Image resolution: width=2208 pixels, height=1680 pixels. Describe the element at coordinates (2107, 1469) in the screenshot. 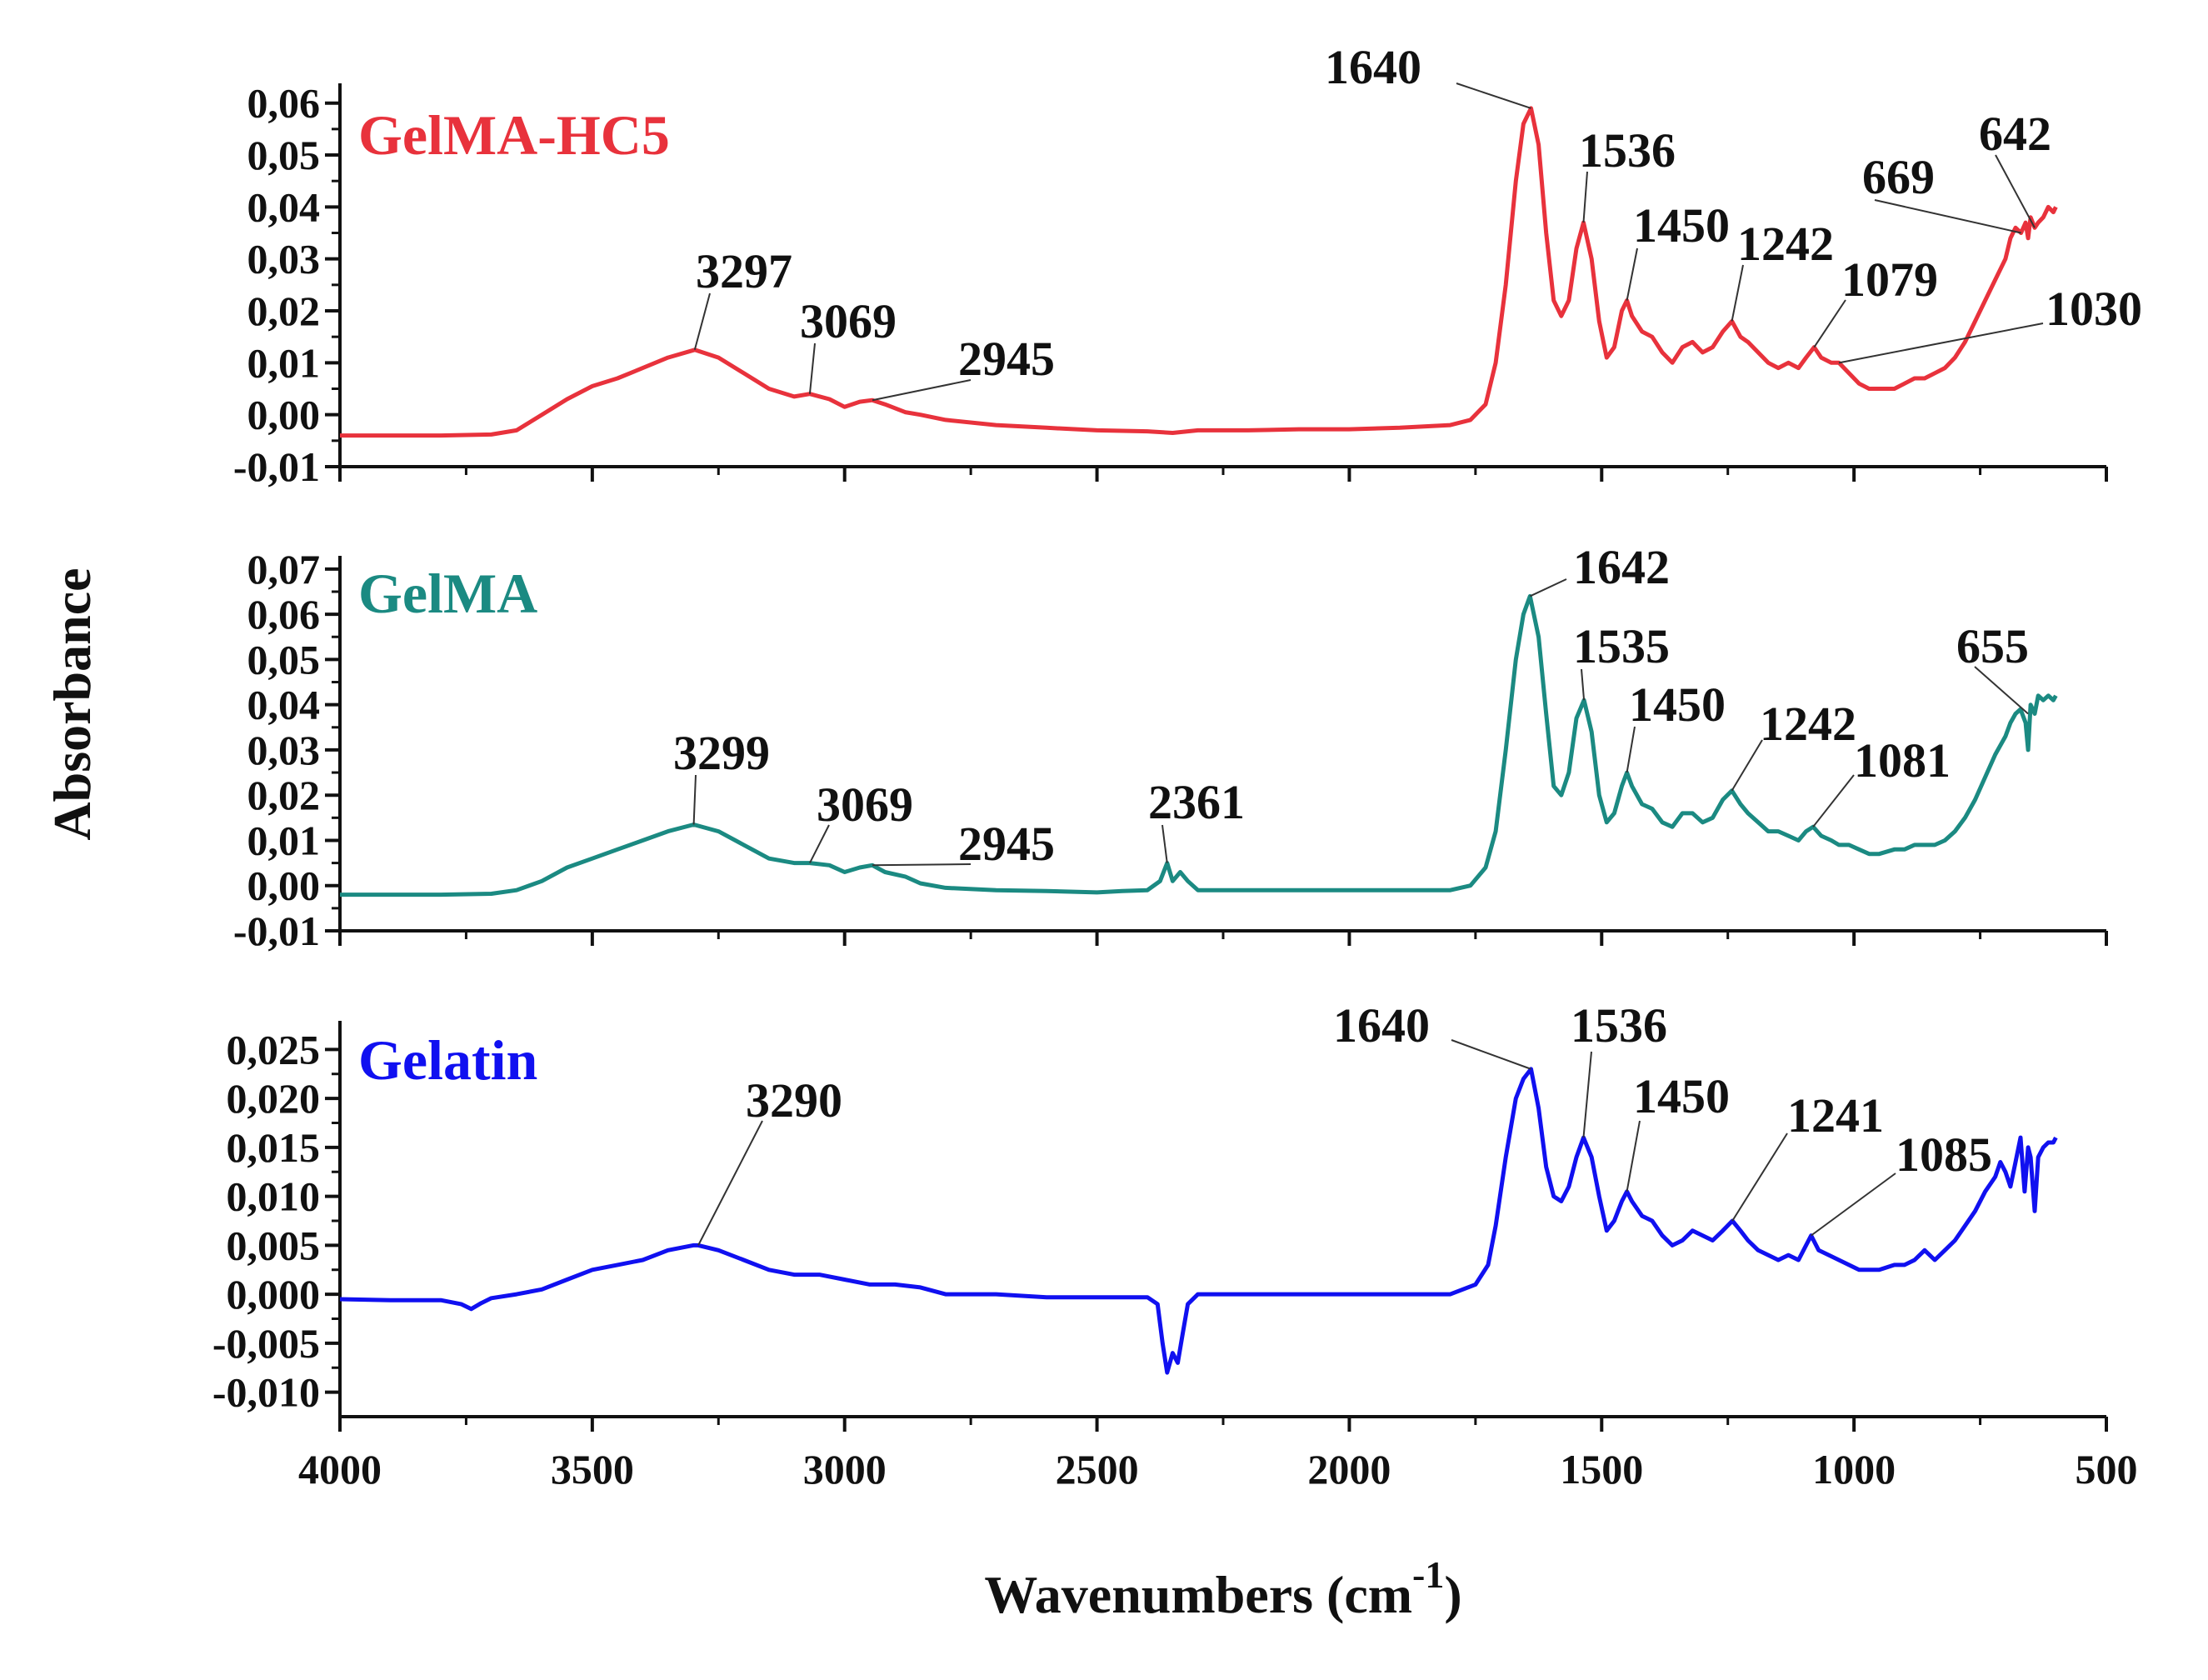

I see `x-tick-label: 500` at that location.